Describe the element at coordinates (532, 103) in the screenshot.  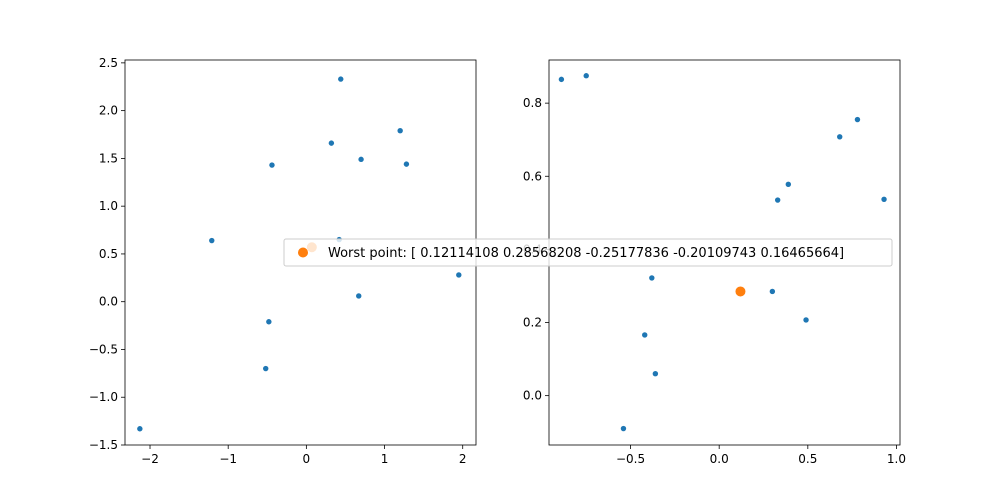
I see `y-tick-label: 0.8` at that location.